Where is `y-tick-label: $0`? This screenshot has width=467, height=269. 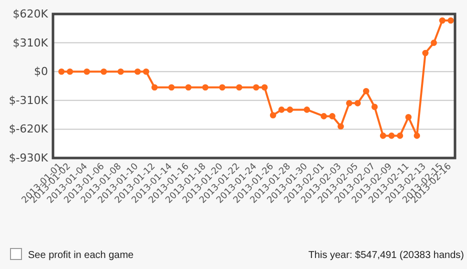
y-tick-label: $0 is located at coordinates (41, 71).